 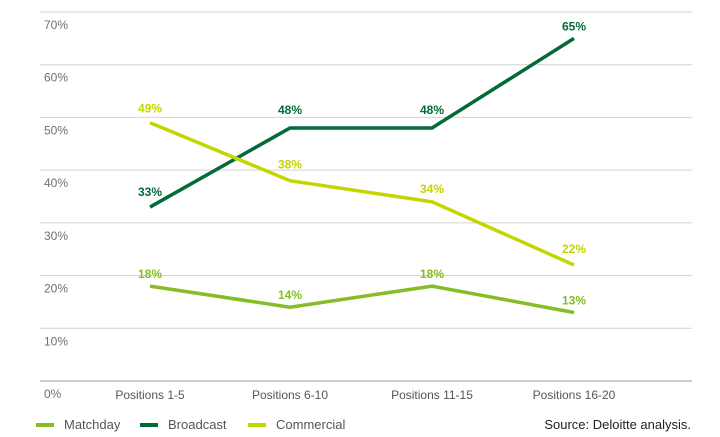 What do you see at coordinates (574, 249) in the screenshot?
I see `data-label-commercial: 22%` at bounding box center [574, 249].